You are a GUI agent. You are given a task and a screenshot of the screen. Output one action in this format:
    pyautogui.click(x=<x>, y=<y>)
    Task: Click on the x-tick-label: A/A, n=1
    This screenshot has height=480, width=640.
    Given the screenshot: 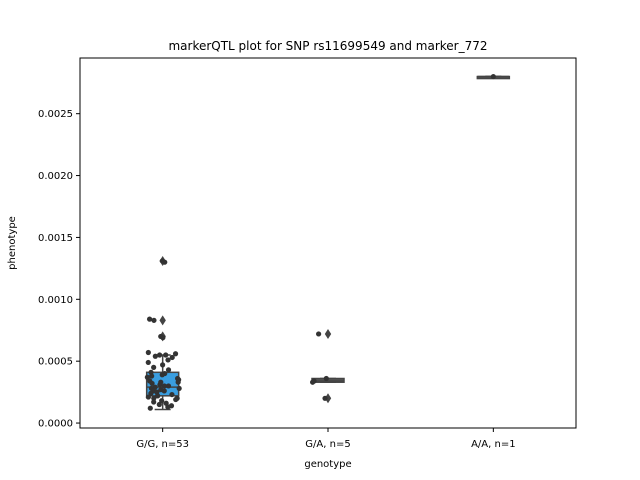 What is the action you would take?
    pyautogui.click(x=493, y=444)
    